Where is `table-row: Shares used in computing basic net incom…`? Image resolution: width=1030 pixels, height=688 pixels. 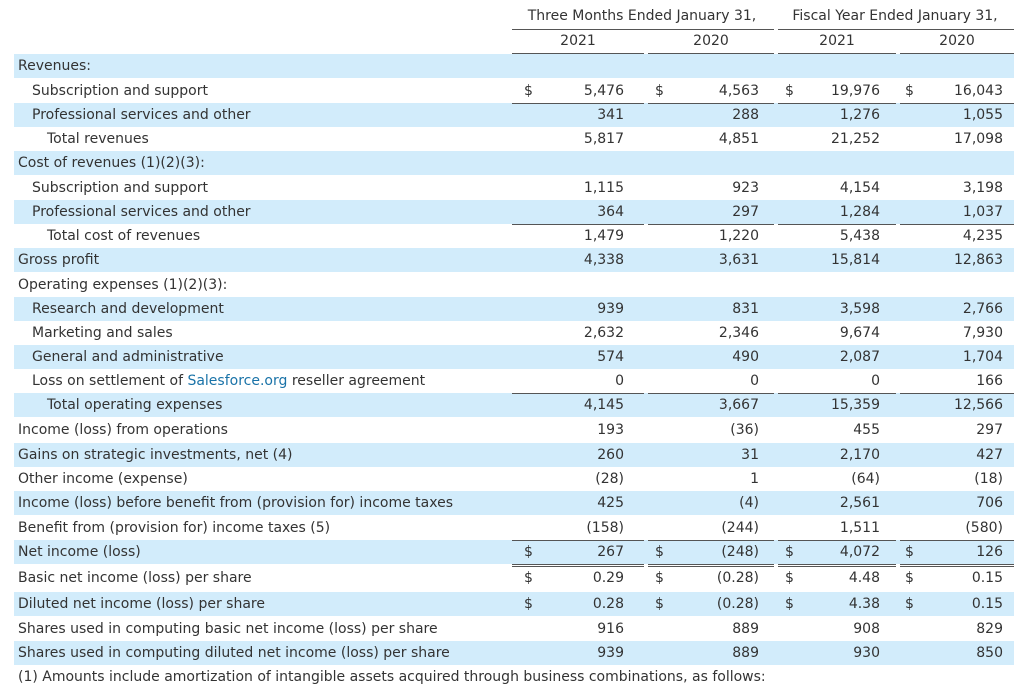
table-row: Shares used in computing basic net incom… is located at coordinates (514, 629).